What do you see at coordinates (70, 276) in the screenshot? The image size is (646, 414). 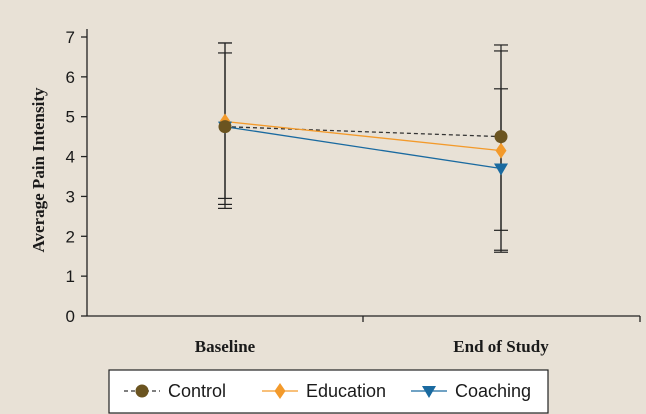 I see `y-tick-label: 1` at bounding box center [70, 276].